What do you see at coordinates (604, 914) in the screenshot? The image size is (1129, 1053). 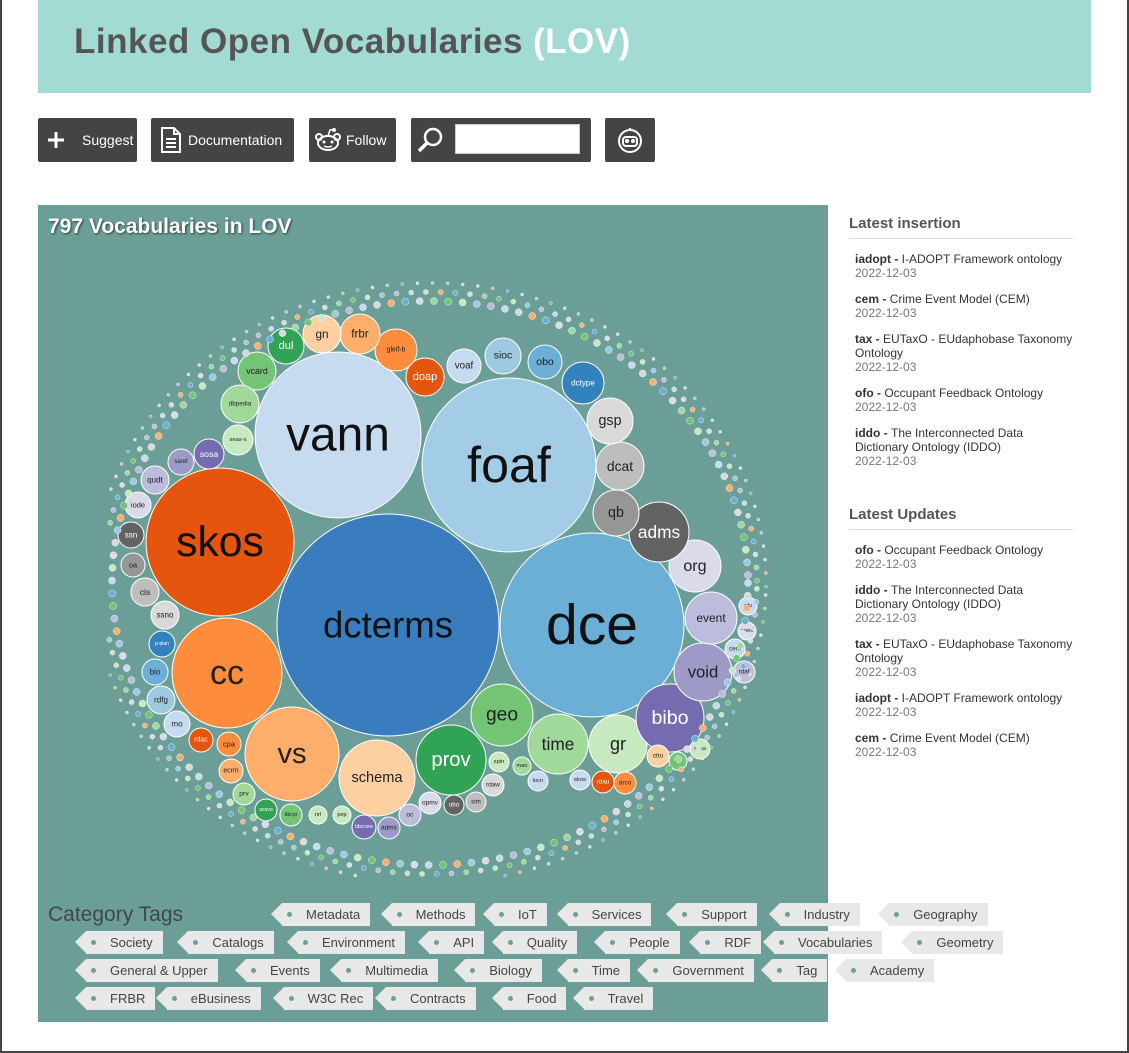 I see `category-tag: Services` at bounding box center [604, 914].